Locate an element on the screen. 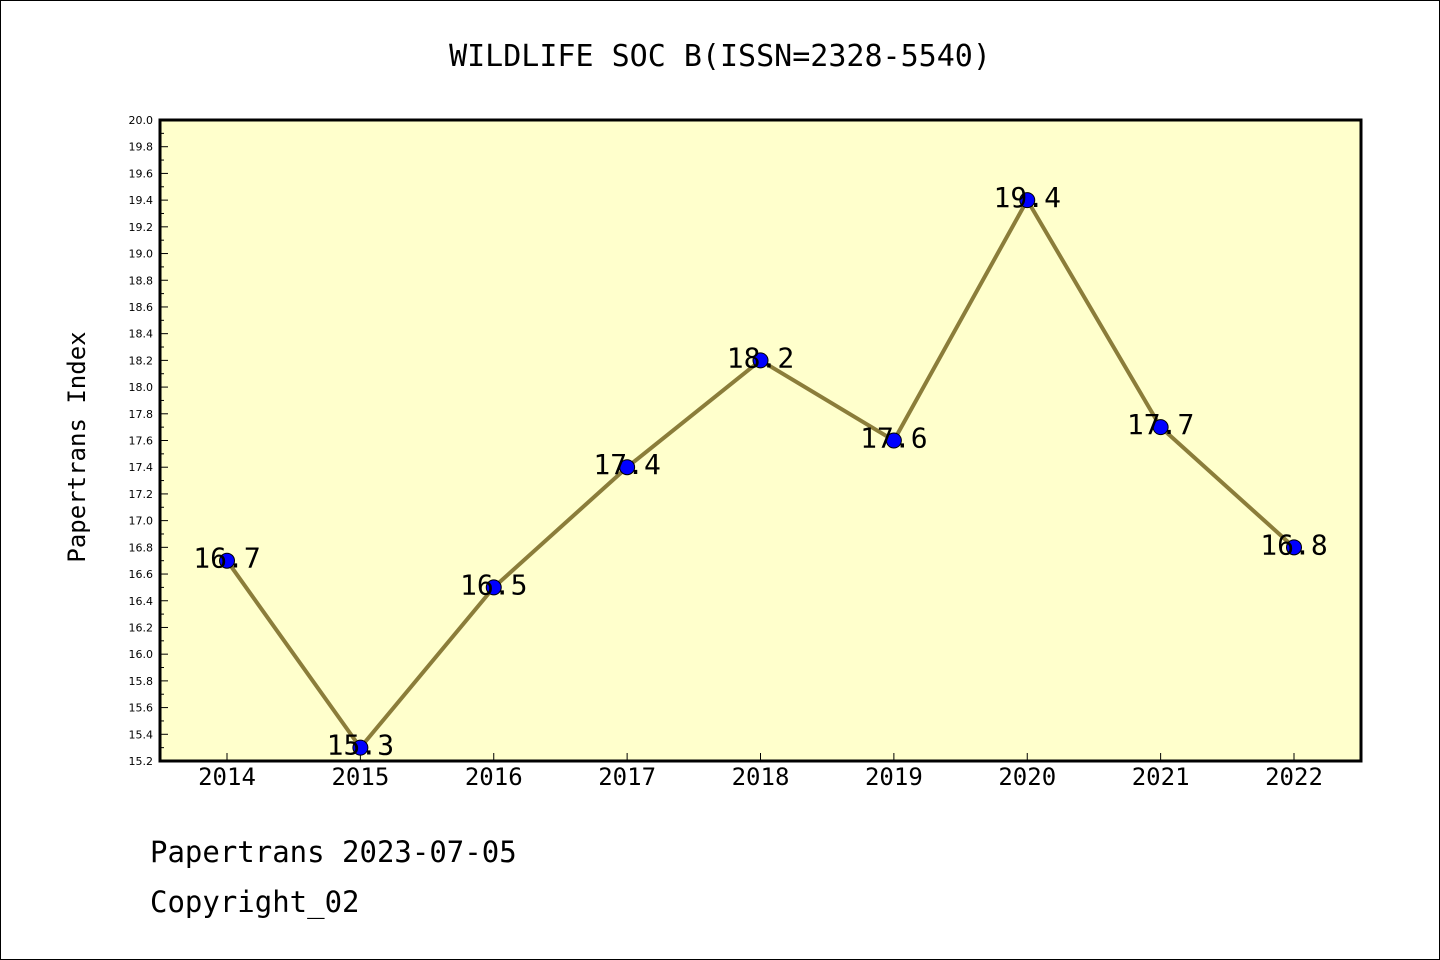 Image resolution: width=1440 pixels, height=960 pixels. y-tick-label: 19.8 is located at coordinates (141, 147).